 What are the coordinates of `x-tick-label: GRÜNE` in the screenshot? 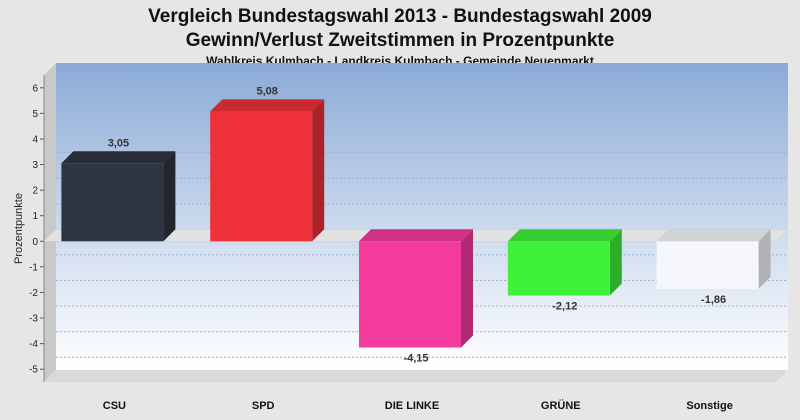 It's located at (561, 405).